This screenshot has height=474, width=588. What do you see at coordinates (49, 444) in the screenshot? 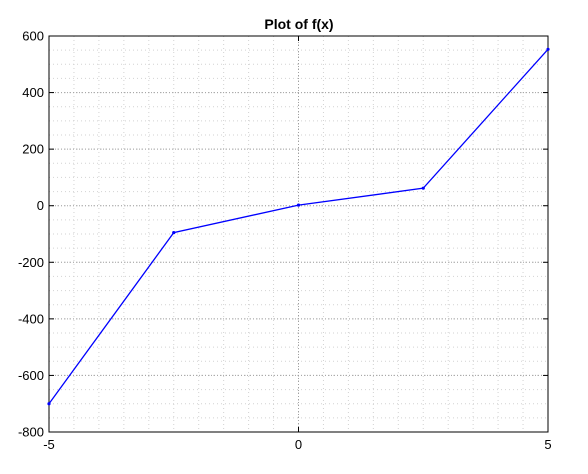
I see `x-tick-label: -5` at bounding box center [49, 444].